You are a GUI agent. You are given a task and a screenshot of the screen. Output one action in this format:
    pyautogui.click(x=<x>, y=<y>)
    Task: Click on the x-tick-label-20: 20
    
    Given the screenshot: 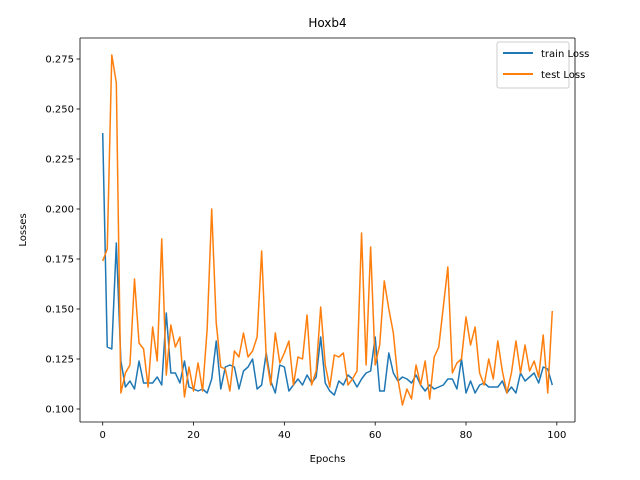 What is the action you would take?
    pyautogui.click(x=193, y=435)
    